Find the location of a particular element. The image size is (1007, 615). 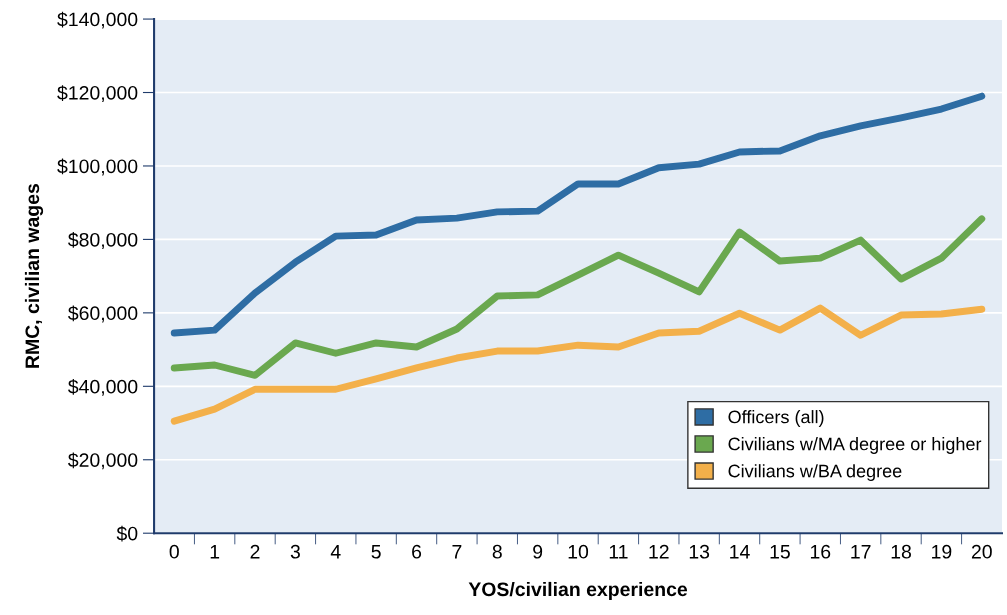

x-tick-label: 5 is located at coordinates (376, 552).